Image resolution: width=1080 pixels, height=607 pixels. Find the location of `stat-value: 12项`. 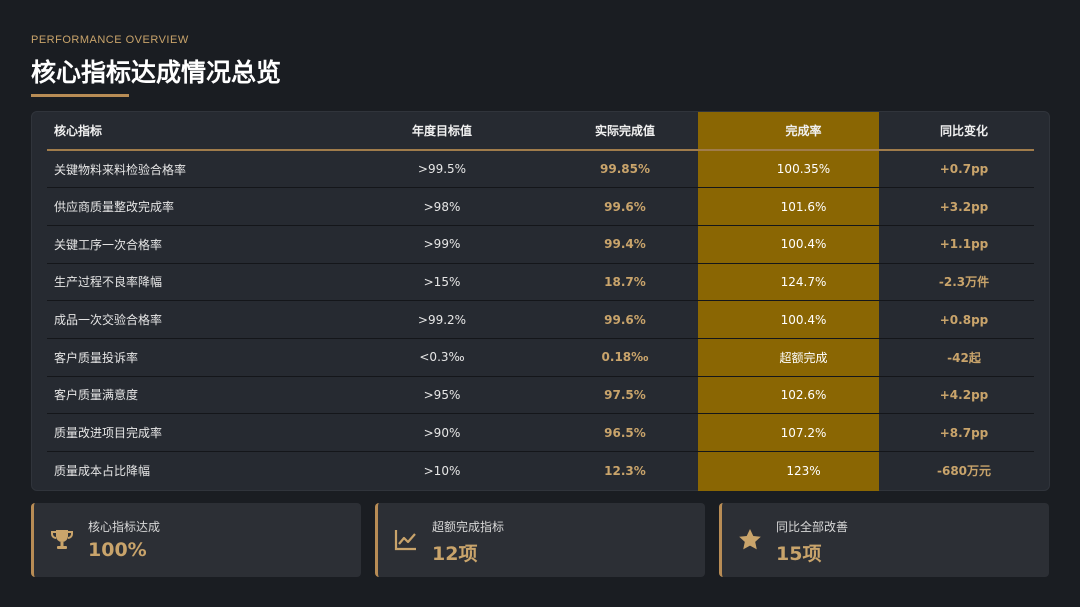

stat-value: 12项 is located at coordinates (455, 554).